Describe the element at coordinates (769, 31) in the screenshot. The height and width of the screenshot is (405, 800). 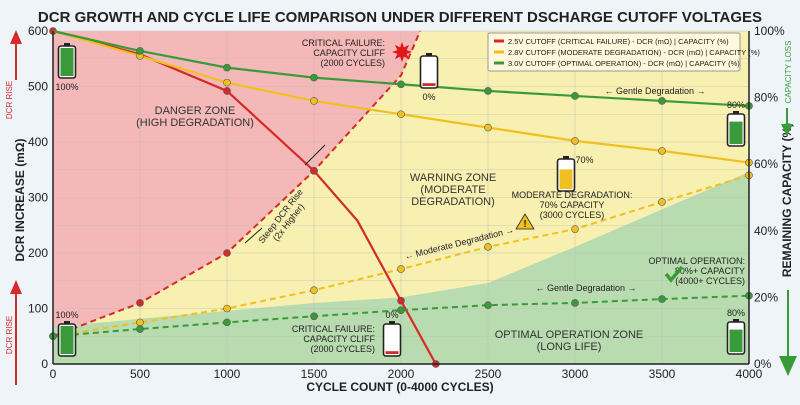
I see `y-tick-label-right: 100%` at that location.